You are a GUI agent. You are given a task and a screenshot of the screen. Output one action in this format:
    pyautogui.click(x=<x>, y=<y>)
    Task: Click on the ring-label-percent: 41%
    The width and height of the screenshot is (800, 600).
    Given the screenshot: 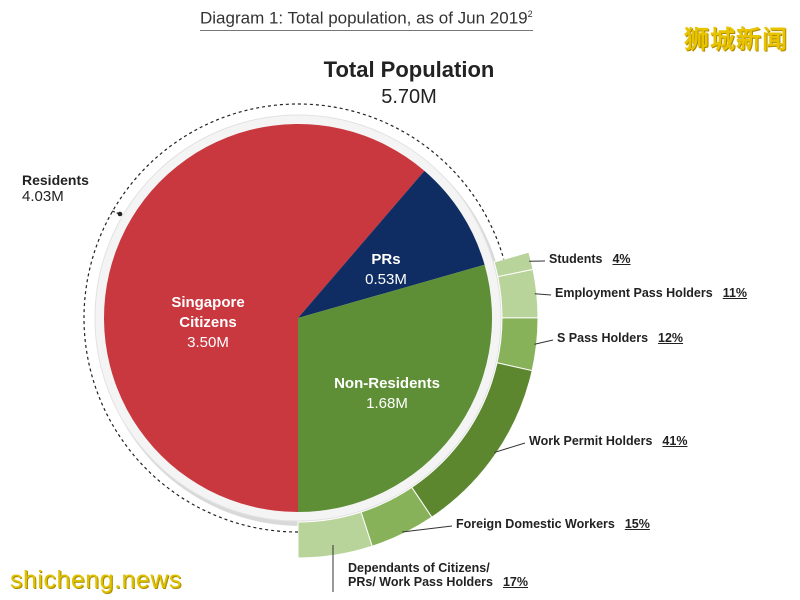 What is the action you would take?
    pyautogui.click(x=675, y=441)
    